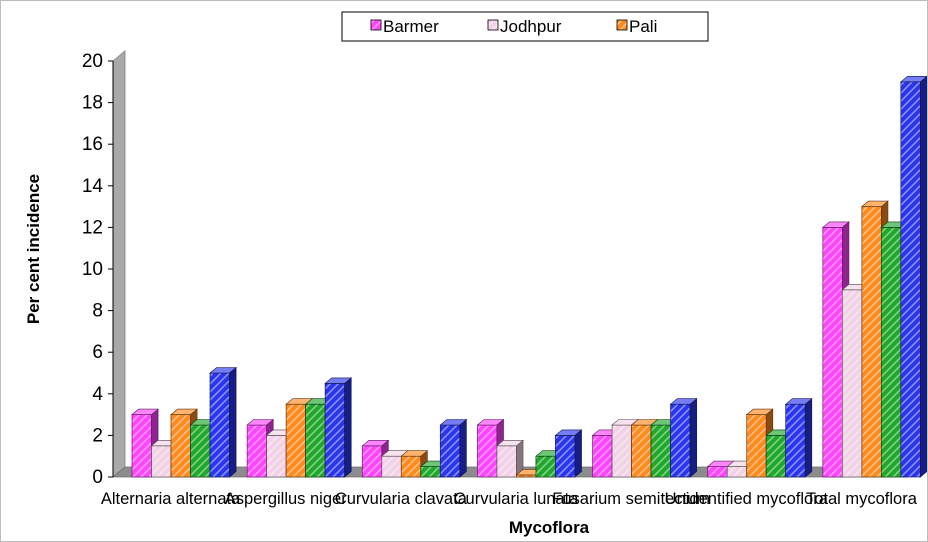 This screenshot has width=928, height=542. I want to click on x-category-label: Aspergillus niger, so click(286, 499).